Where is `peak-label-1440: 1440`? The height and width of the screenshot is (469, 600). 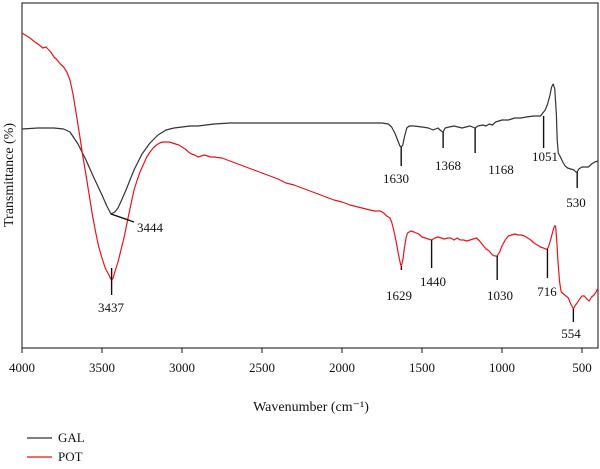 peak-label-1440: 1440 is located at coordinates (433, 281).